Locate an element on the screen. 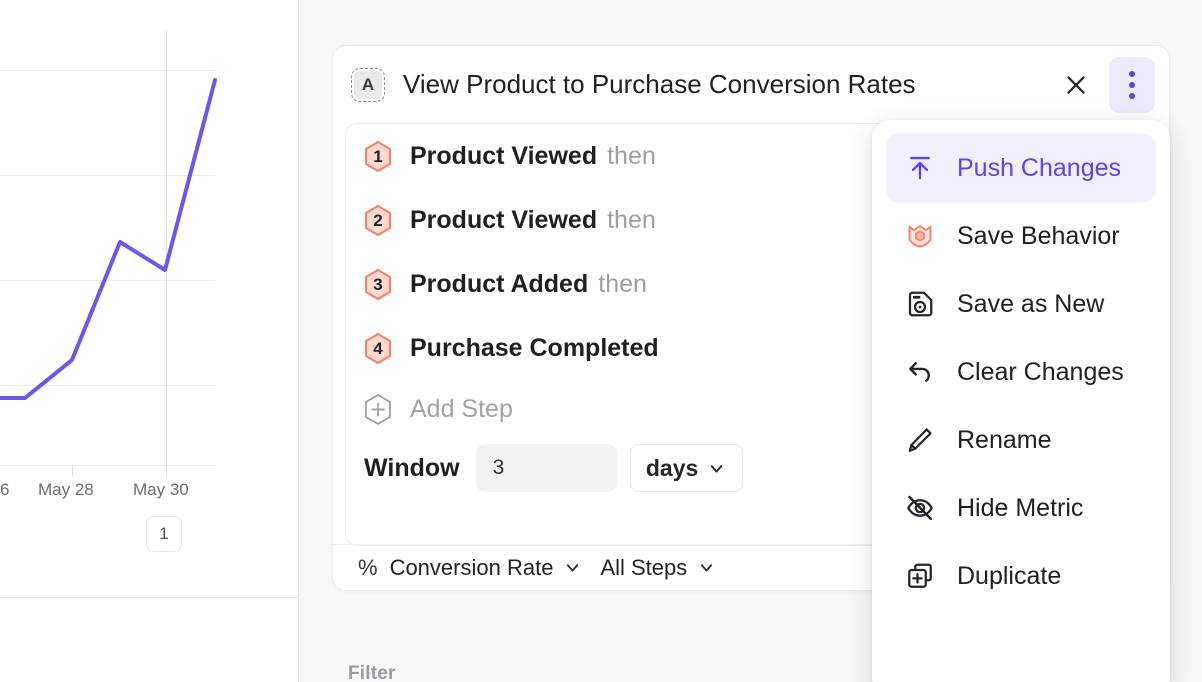 The width and height of the screenshot is (1202, 682). window-label: Window is located at coordinates (412, 467).